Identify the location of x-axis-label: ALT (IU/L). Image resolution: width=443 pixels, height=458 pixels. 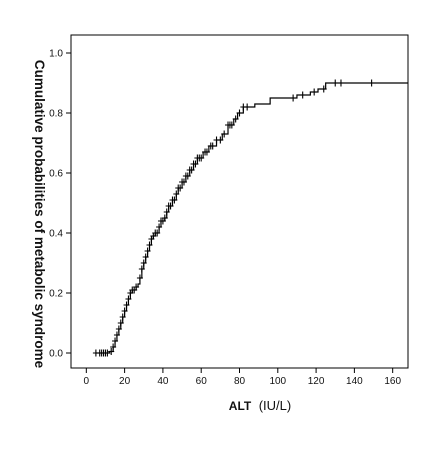
(260, 405).